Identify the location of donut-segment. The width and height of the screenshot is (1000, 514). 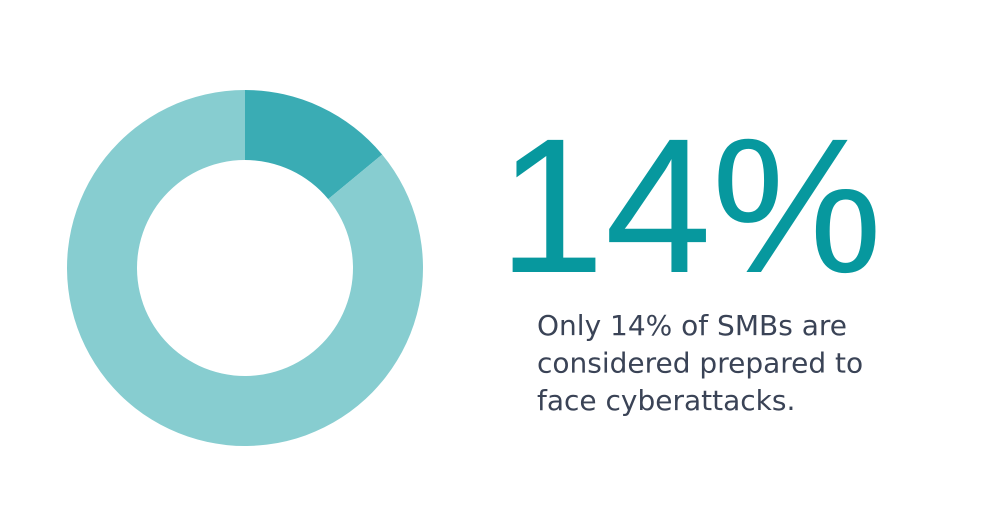
(314, 145).